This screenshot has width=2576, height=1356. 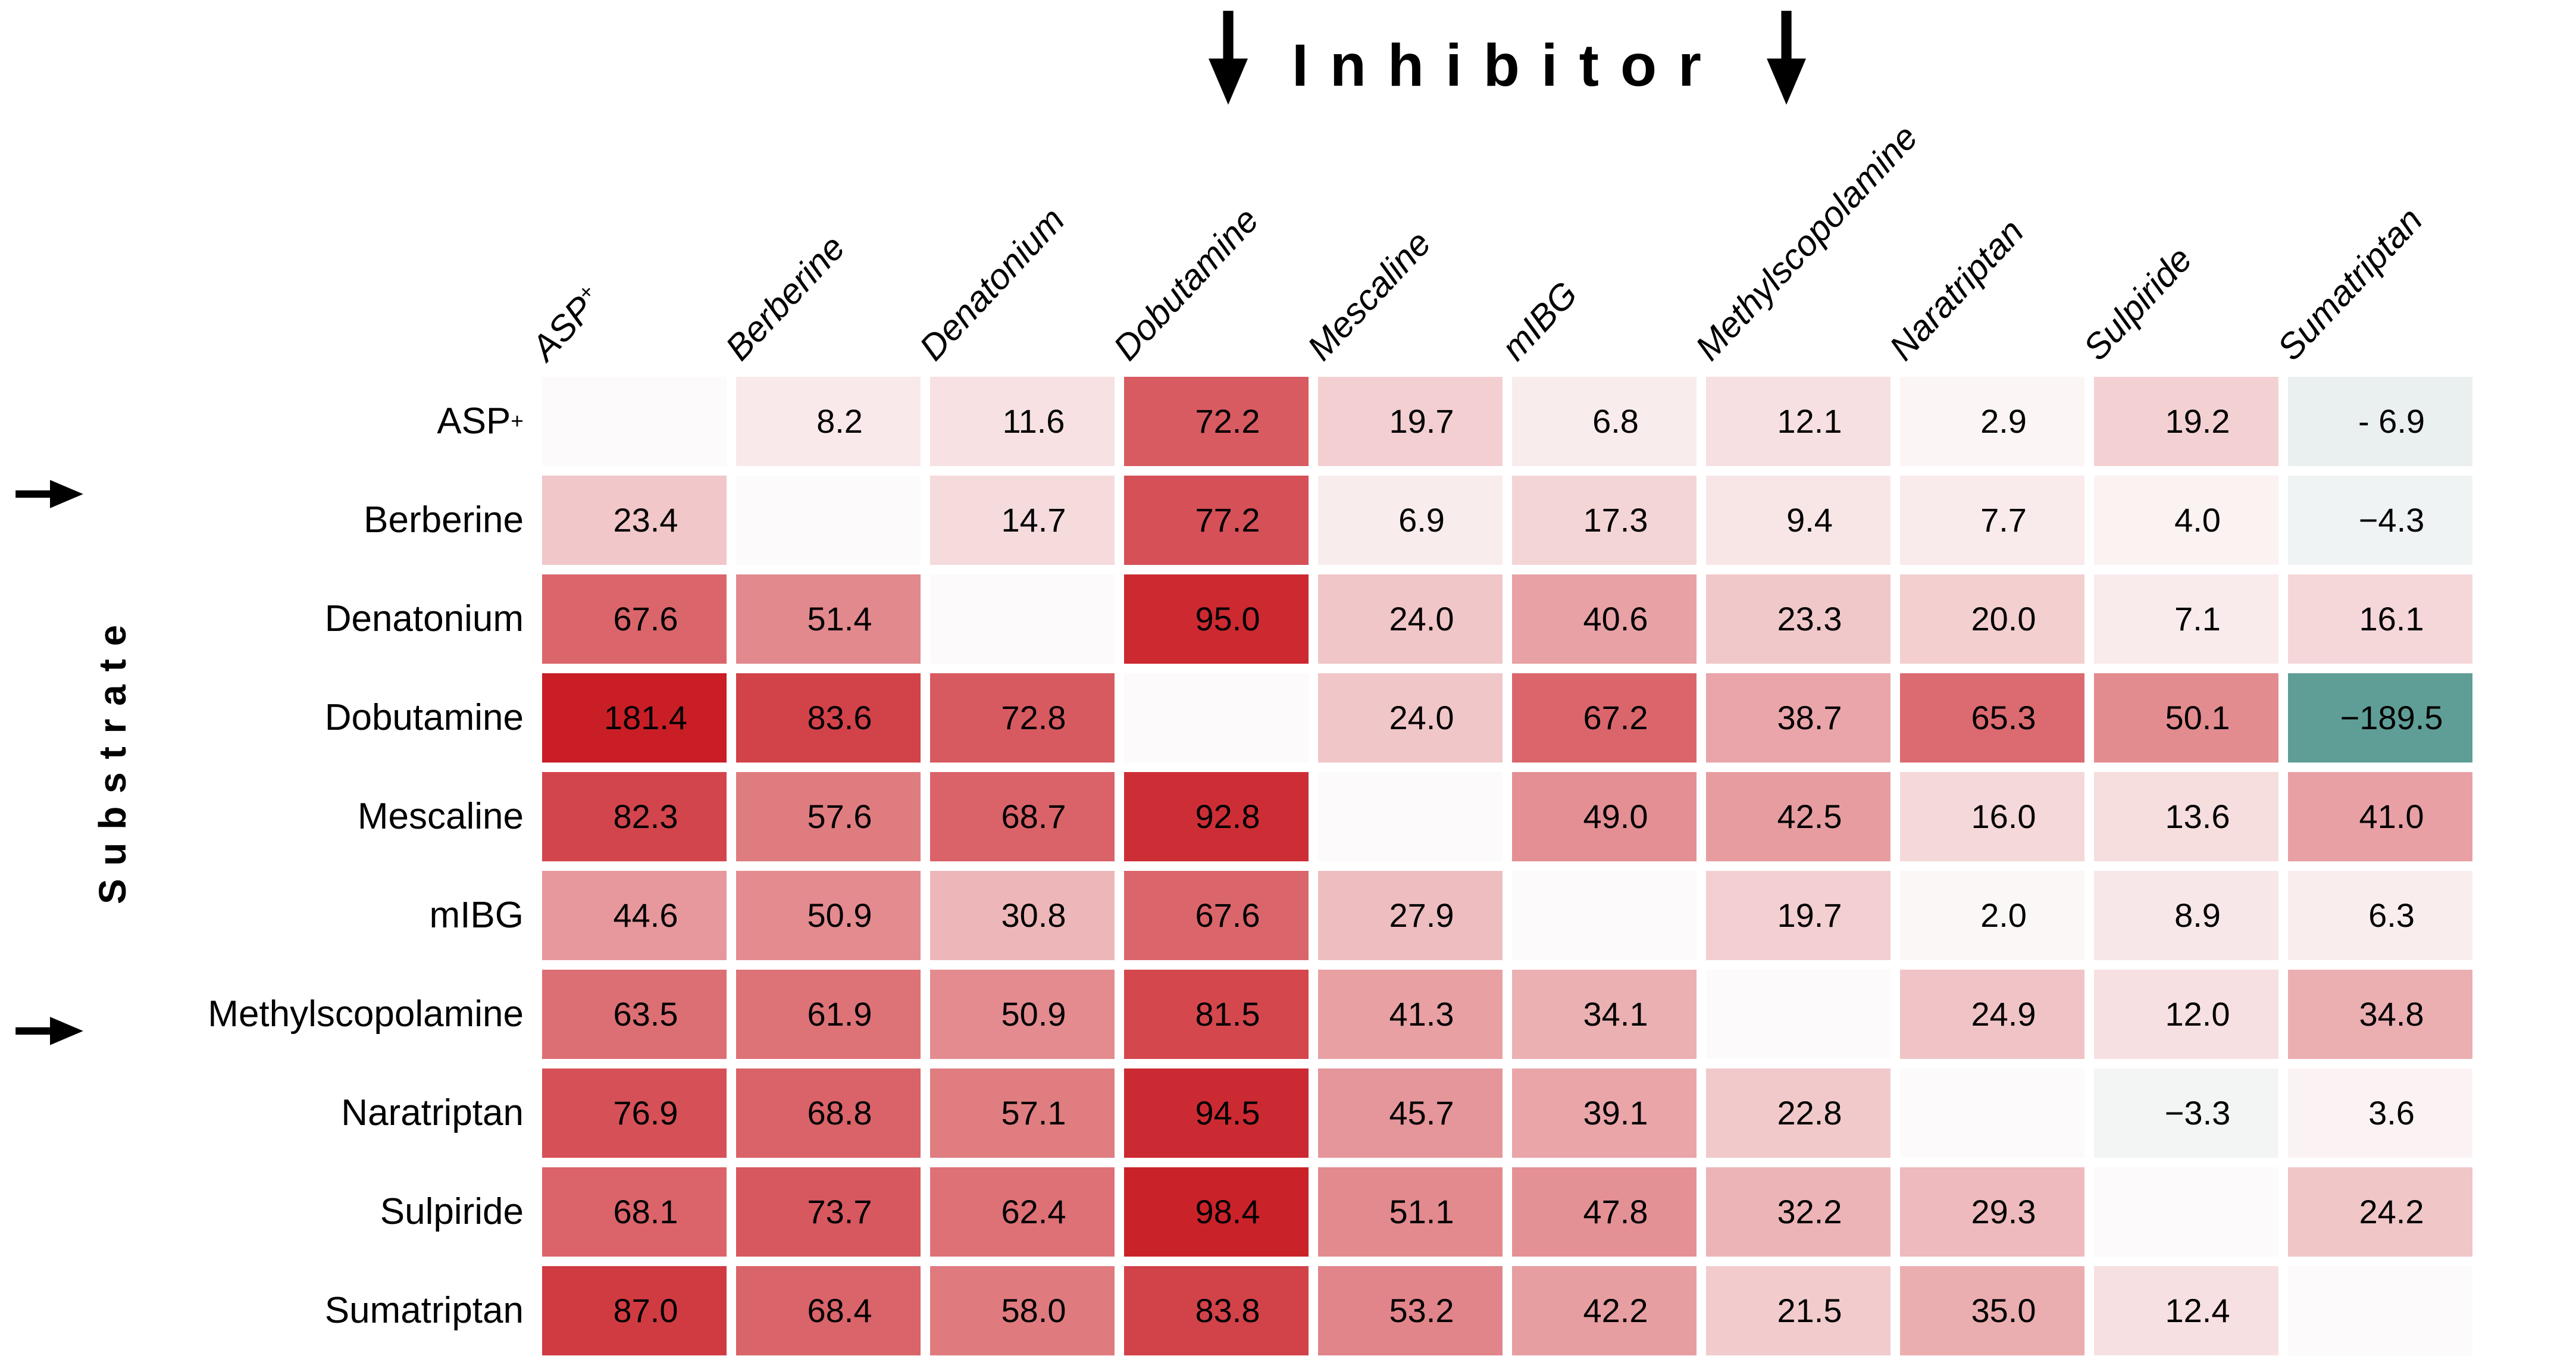 What do you see at coordinates (1022, 520) in the screenshot?
I see `heatmap-cell-r2-c3: 14.7` at bounding box center [1022, 520].